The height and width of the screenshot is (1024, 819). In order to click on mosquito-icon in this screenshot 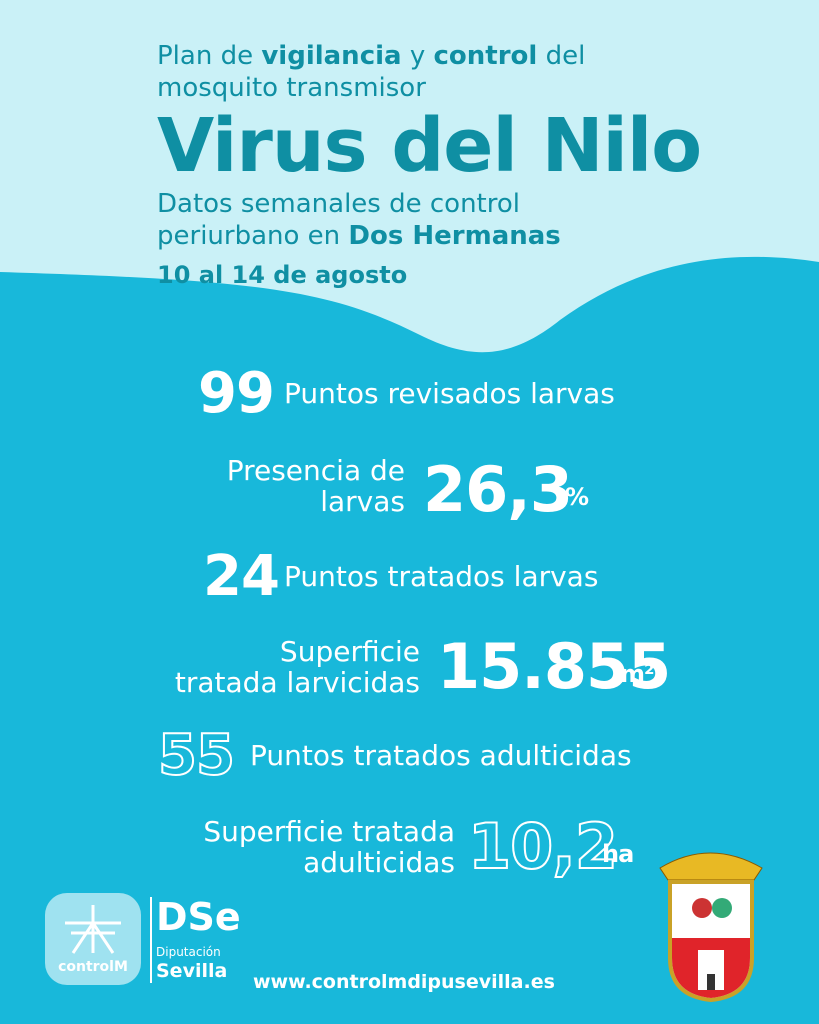, I will do `click(93, 929)`.